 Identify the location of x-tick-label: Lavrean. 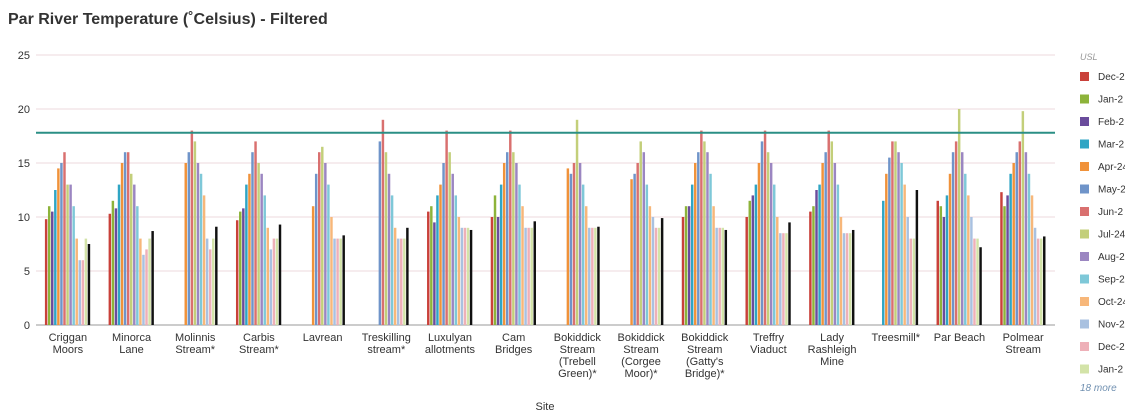
(323, 338).